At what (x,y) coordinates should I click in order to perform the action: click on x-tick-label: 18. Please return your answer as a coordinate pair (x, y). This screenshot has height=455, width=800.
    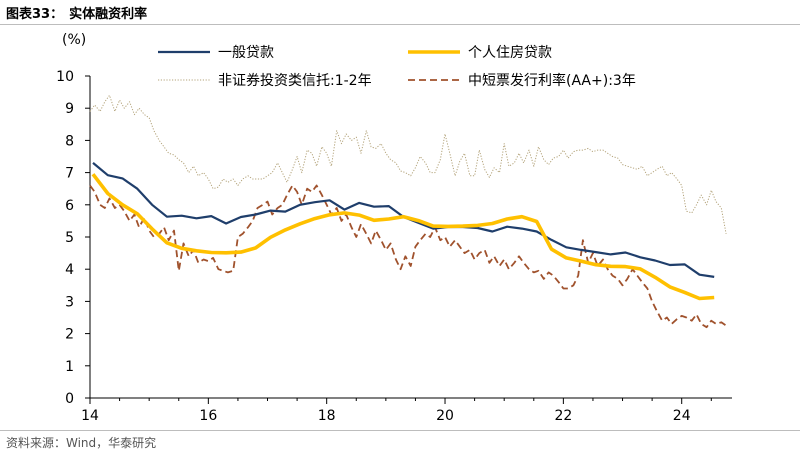
    Looking at the image, I should click on (327, 416).